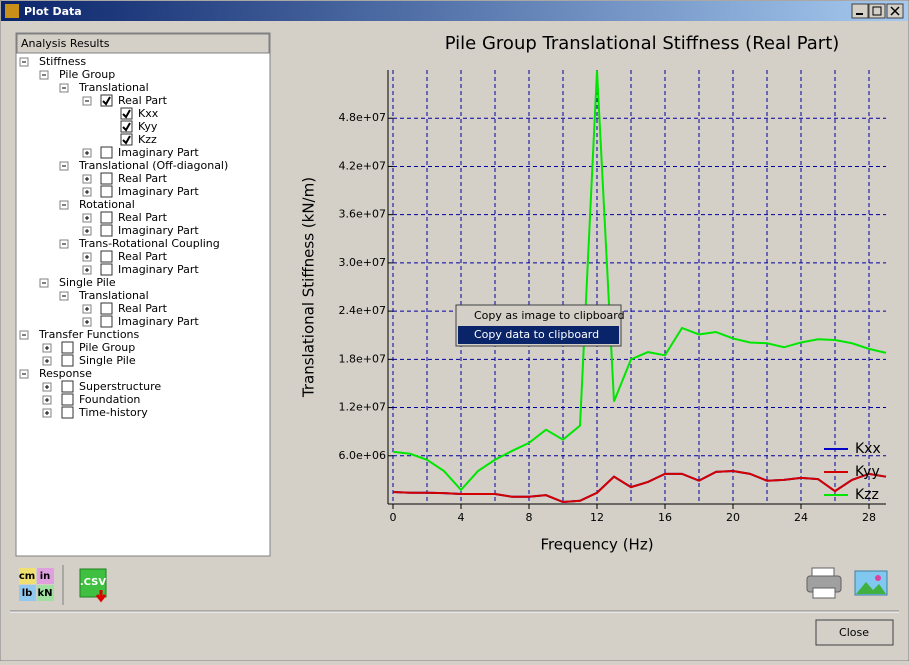  I want to click on save-image-button, so click(871, 583).